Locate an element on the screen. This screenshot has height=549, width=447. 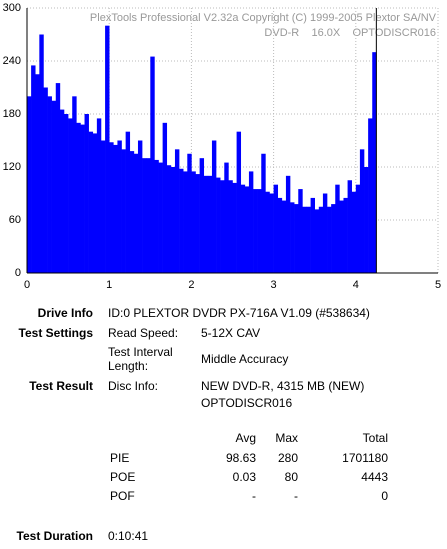
x-tick-label: 3 is located at coordinates (274, 285).